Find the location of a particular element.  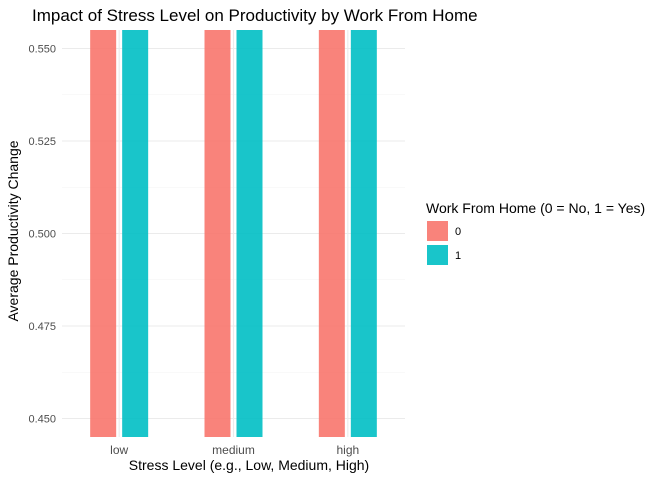

y-tick-label: 0.450 is located at coordinates (42, 420).